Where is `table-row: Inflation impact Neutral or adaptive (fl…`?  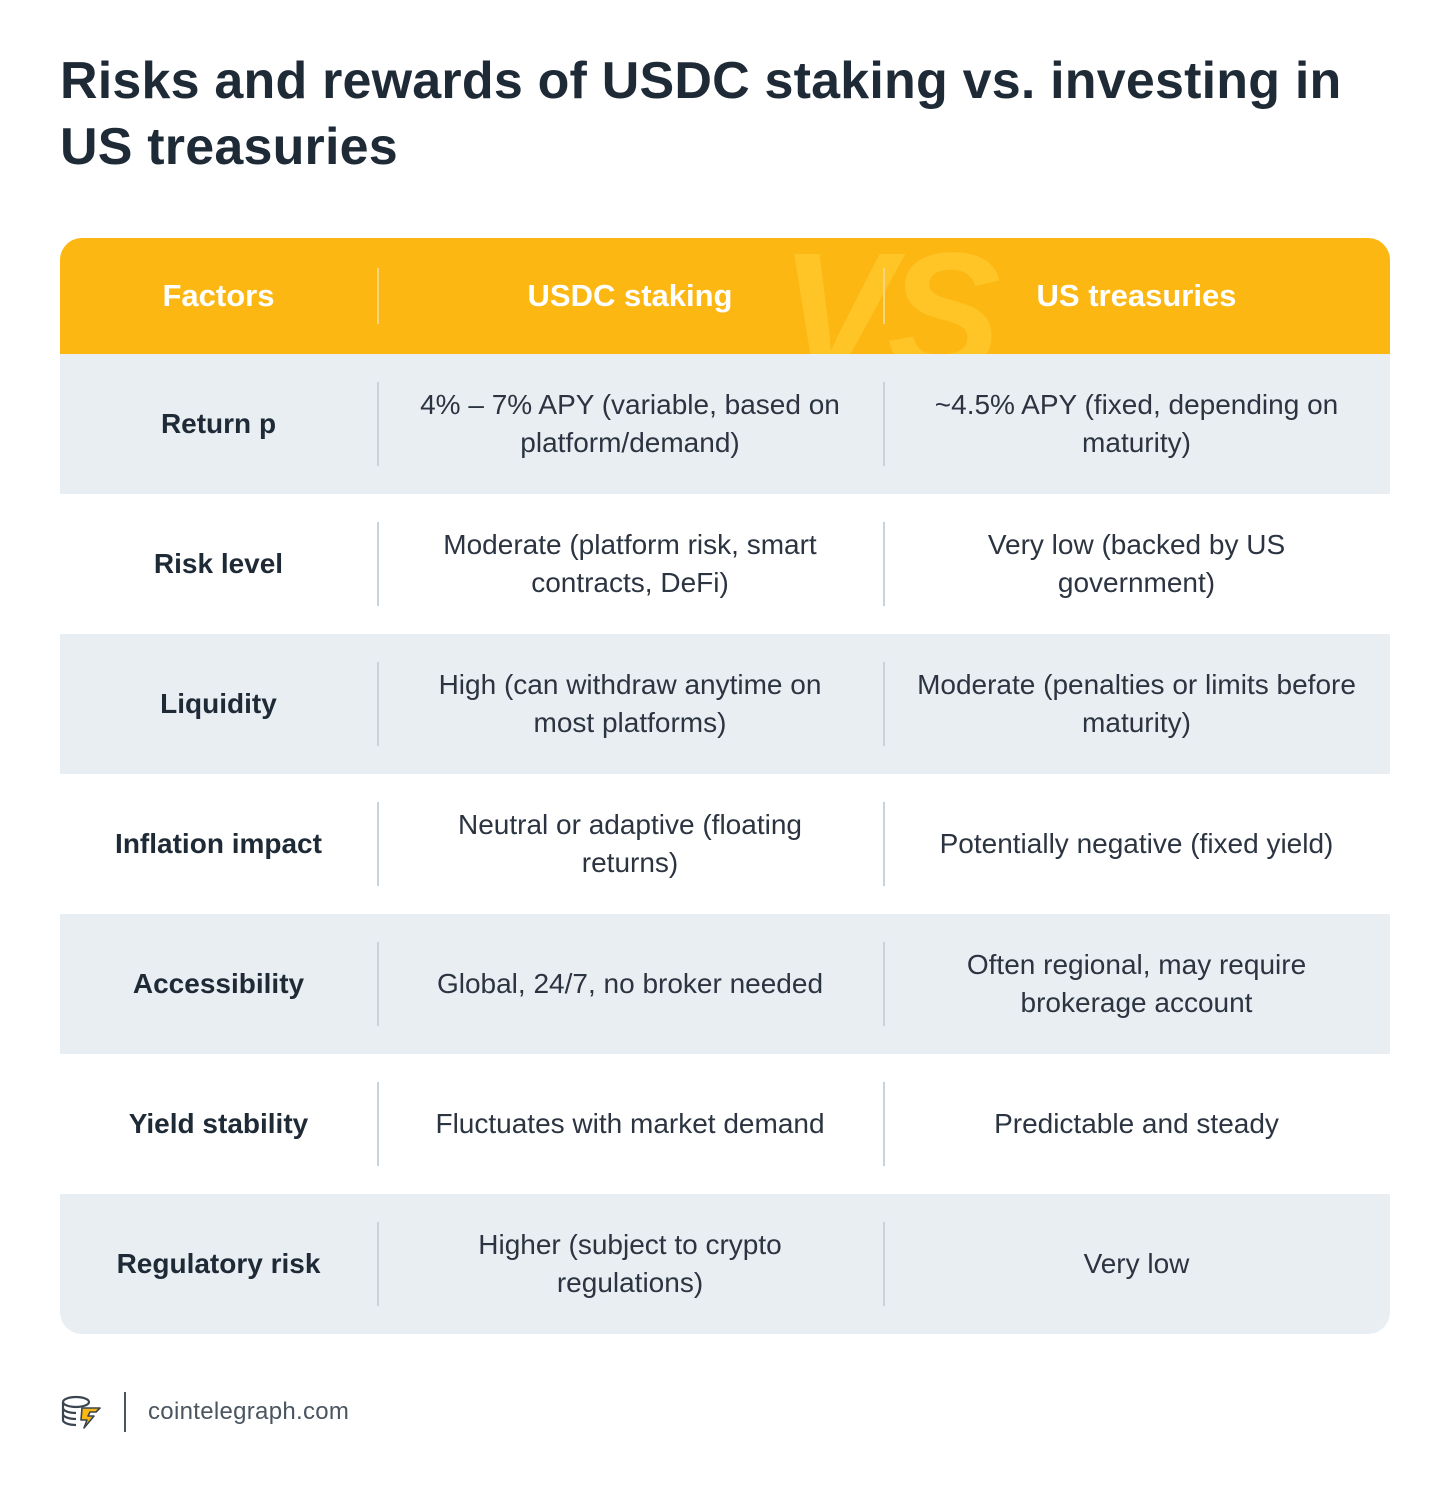
table-row: Inflation impact Neutral or adaptive (fl… is located at coordinates (725, 844).